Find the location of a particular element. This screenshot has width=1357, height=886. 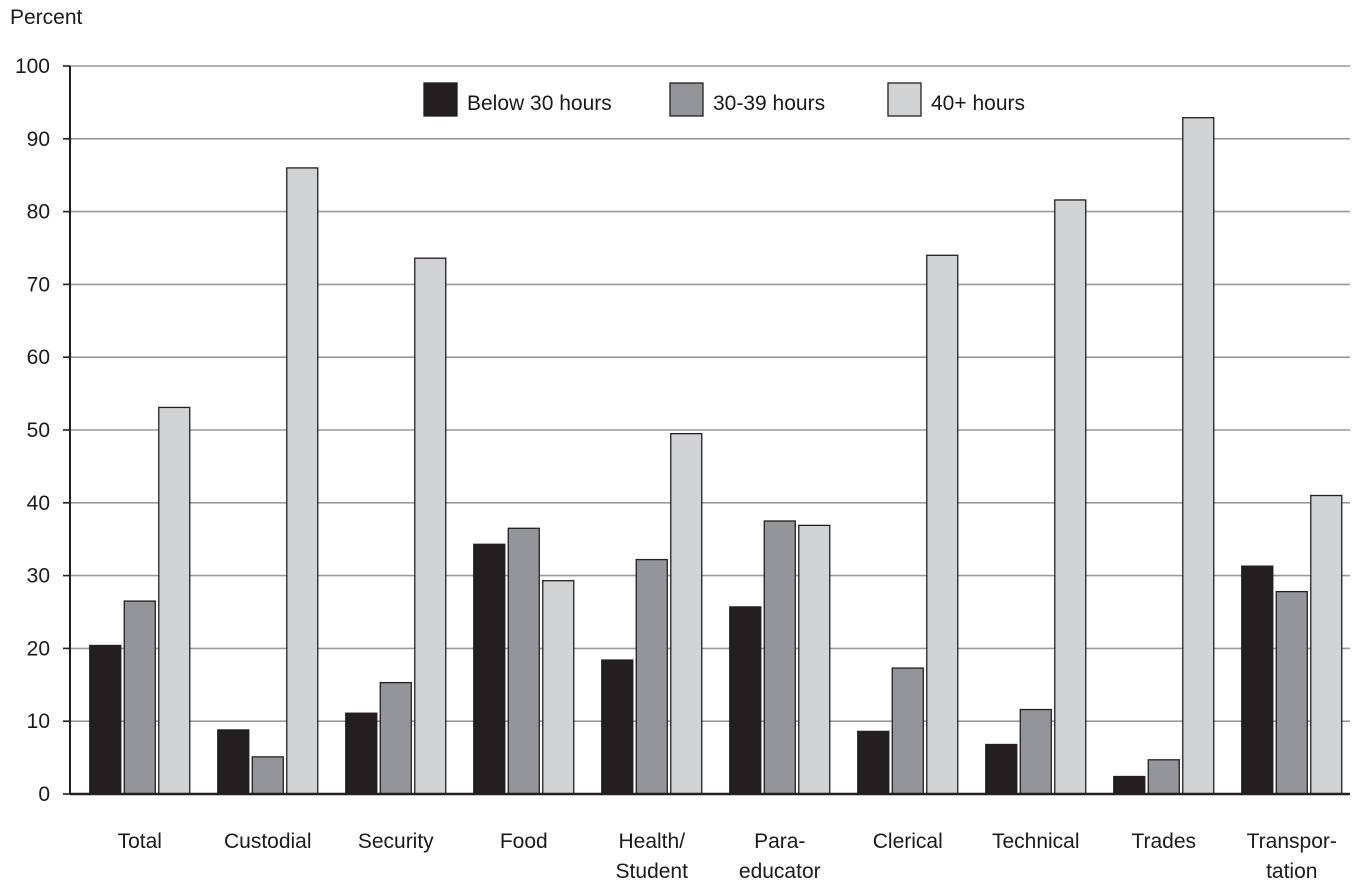

x-tick-label: Custodial is located at coordinates (268, 841).